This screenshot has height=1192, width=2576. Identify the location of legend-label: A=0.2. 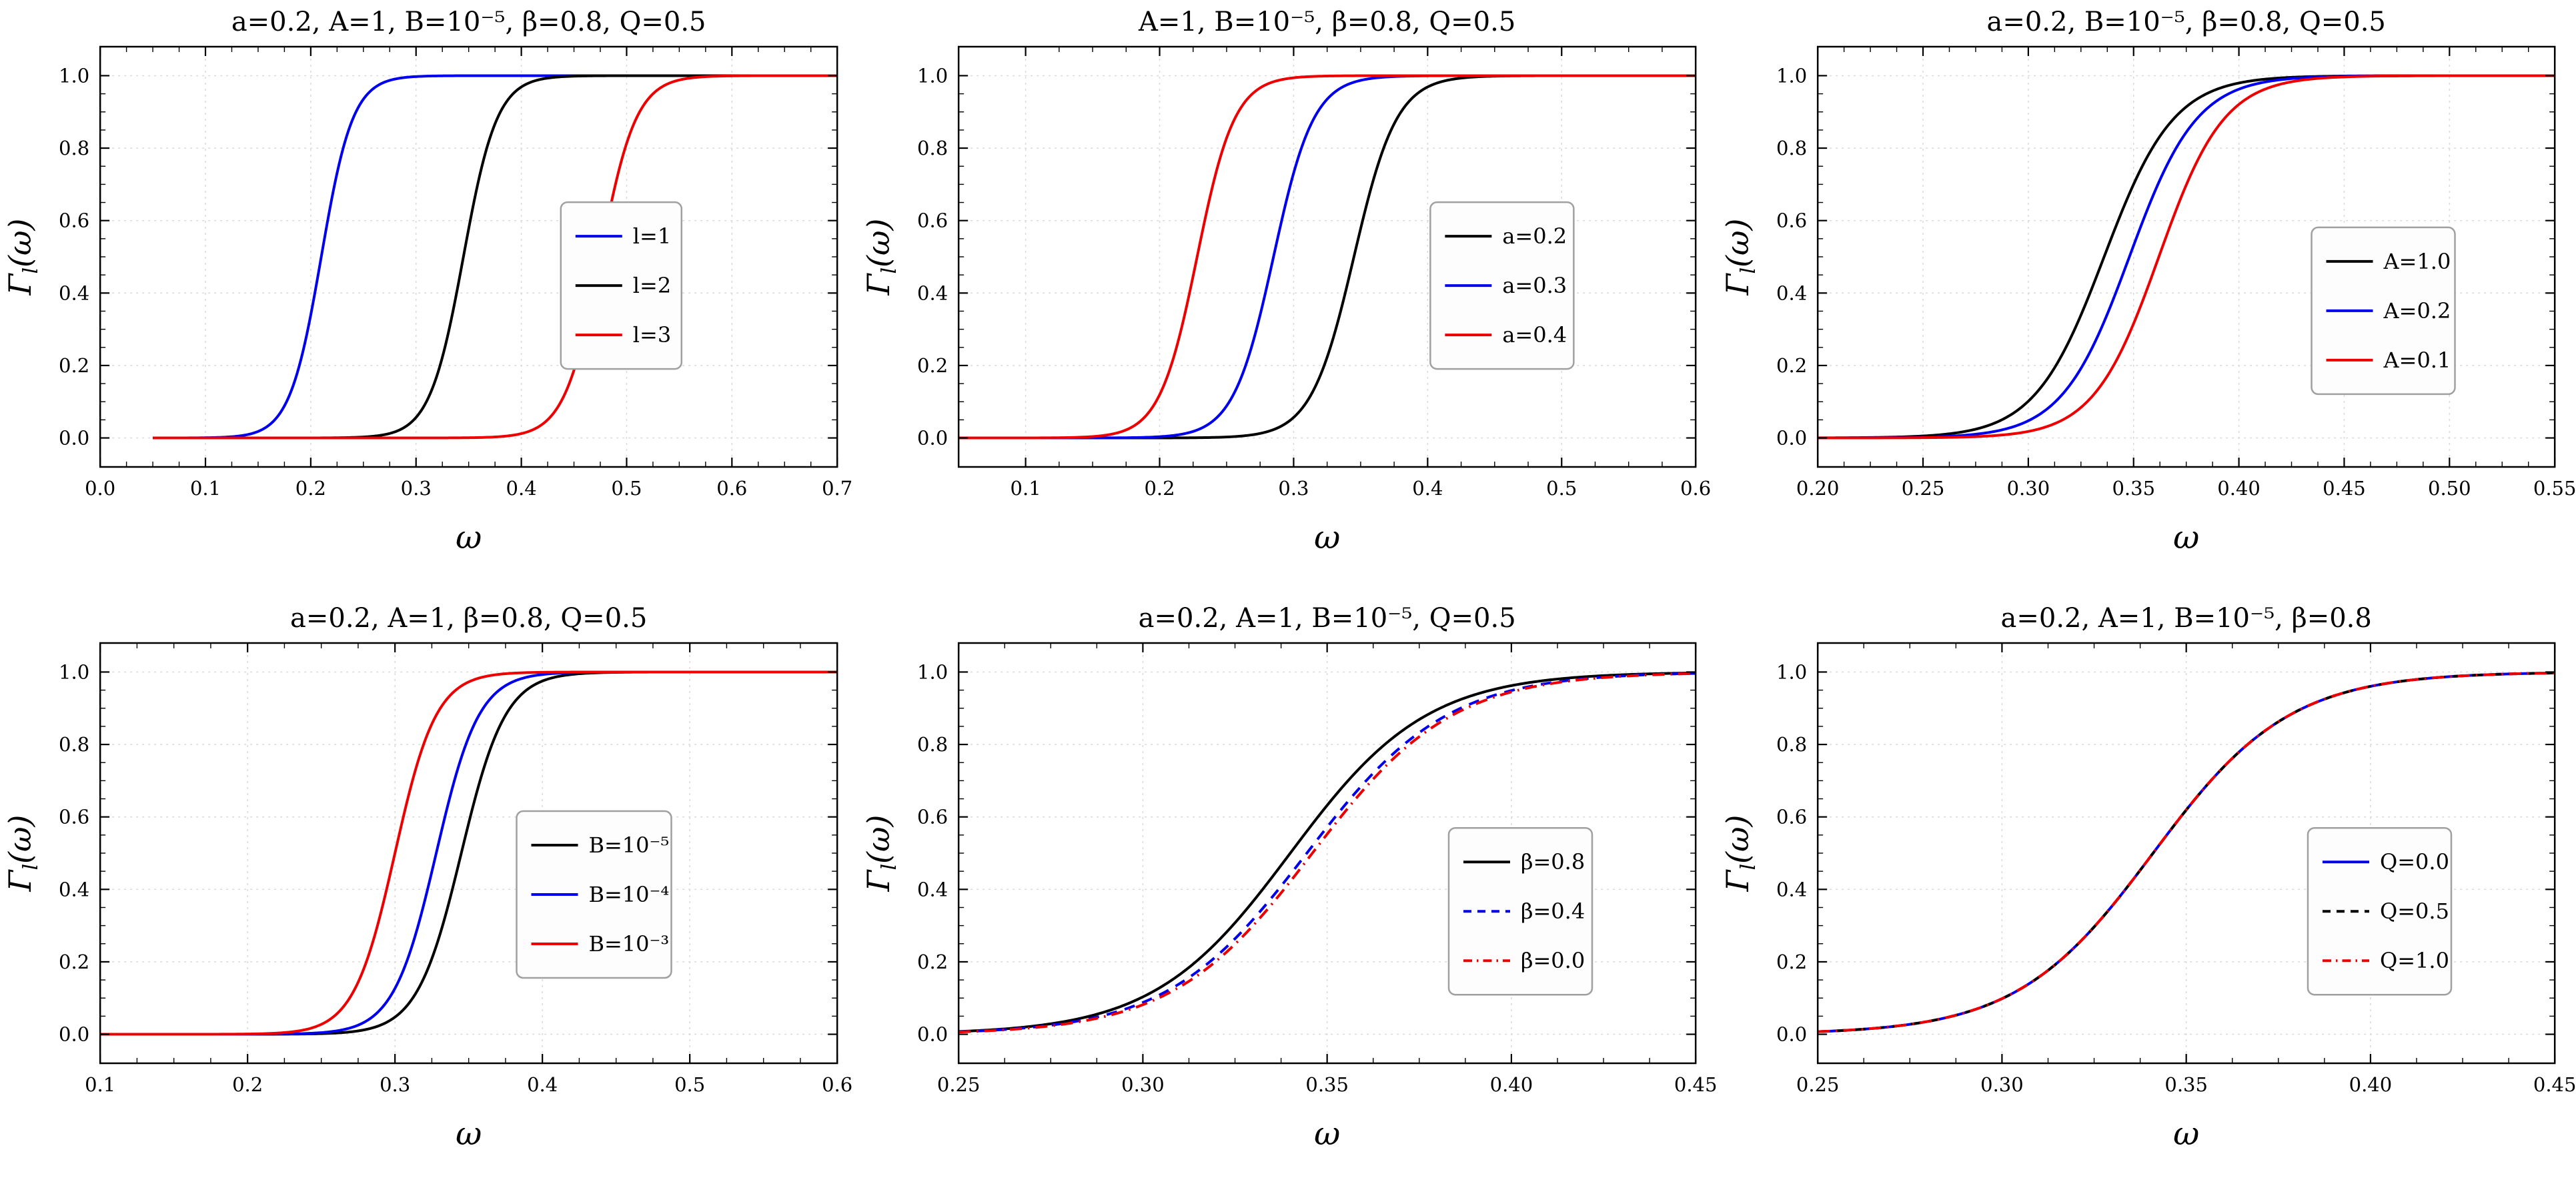
(2417, 311).